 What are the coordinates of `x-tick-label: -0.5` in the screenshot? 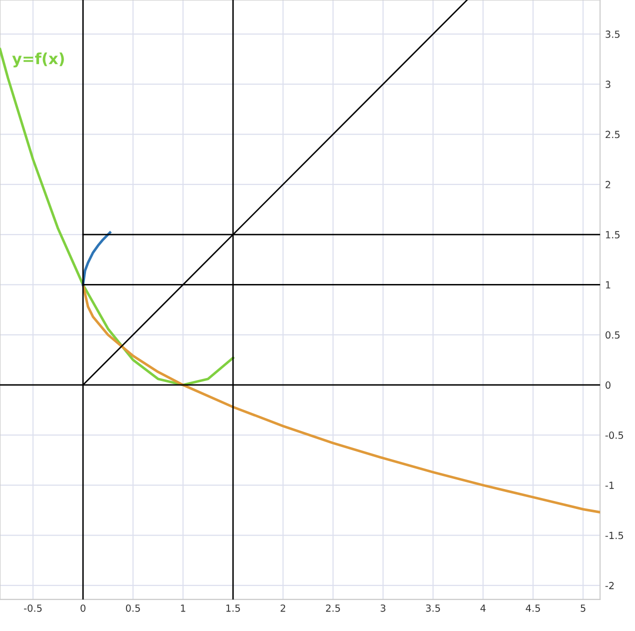 It's located at (33, 608).